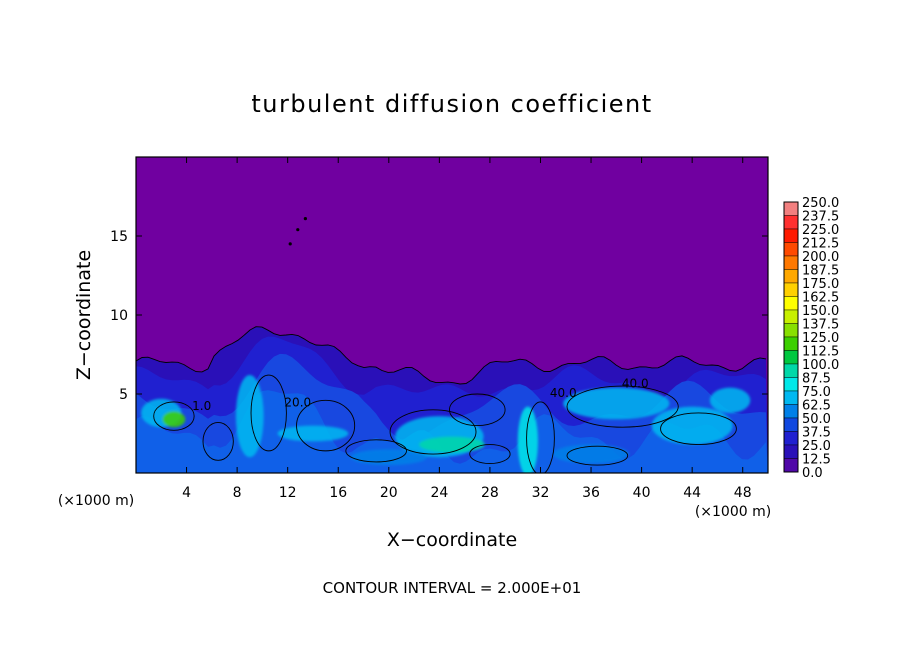  I want to click on colorbar-label: 162.5, so click(820, 298).